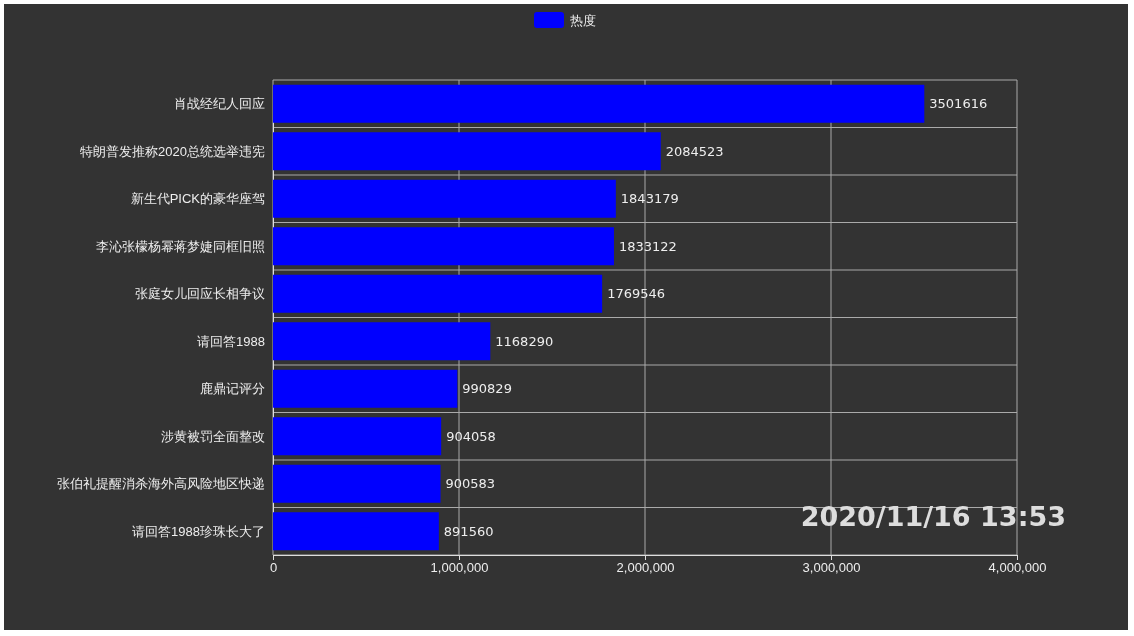 Image resolution: width=1134 pixels, height=636 pixels. What do you see at coordinates (468, 531) in the screenshot?
I see `data-label: 891560` at bounding box center [468, 531].